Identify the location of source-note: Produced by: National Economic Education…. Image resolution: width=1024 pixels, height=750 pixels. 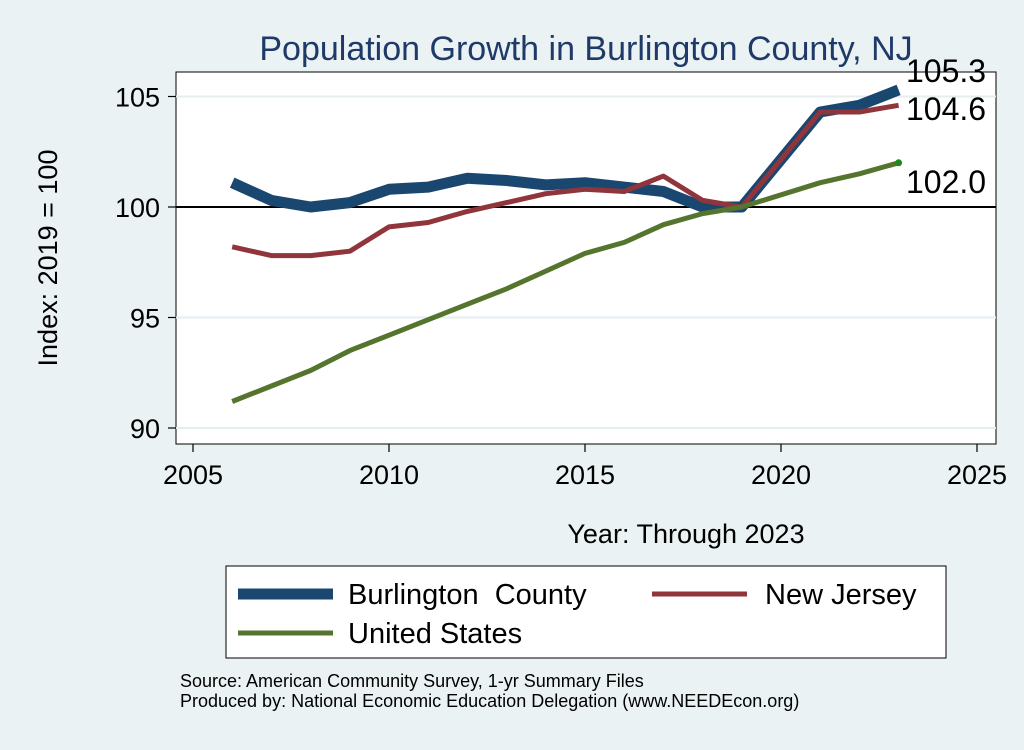
(489, 701).